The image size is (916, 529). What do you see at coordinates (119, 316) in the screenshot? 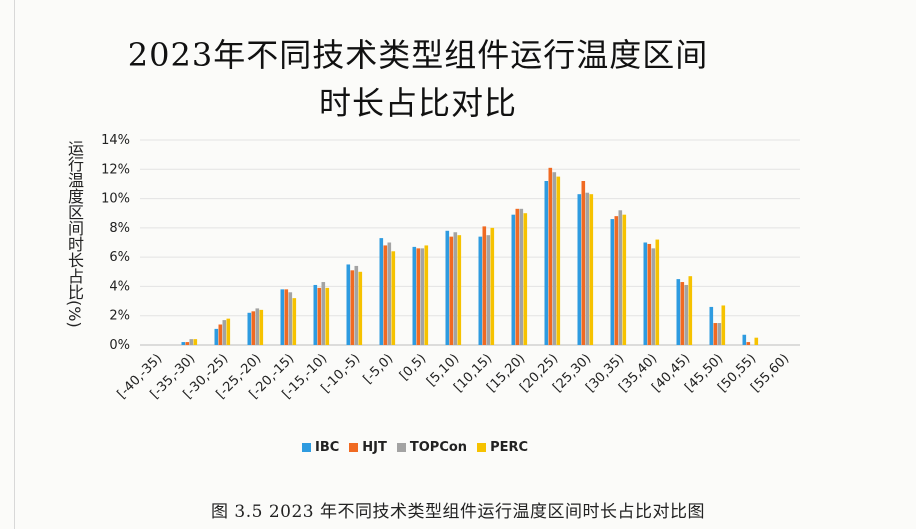
I see `y-tick-label: 2%` at bounding box center [119, 316].